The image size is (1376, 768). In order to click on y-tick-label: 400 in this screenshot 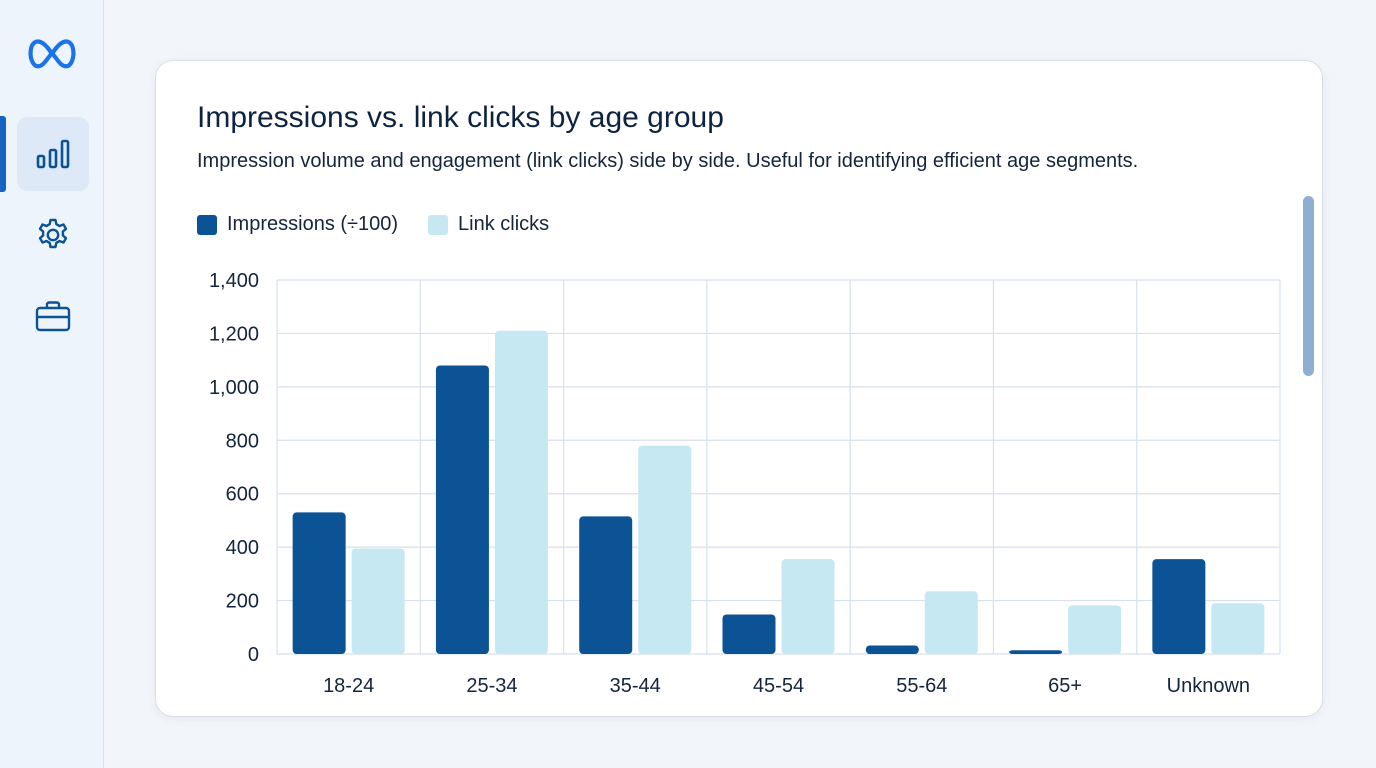, I will do `click(242, 548)`.